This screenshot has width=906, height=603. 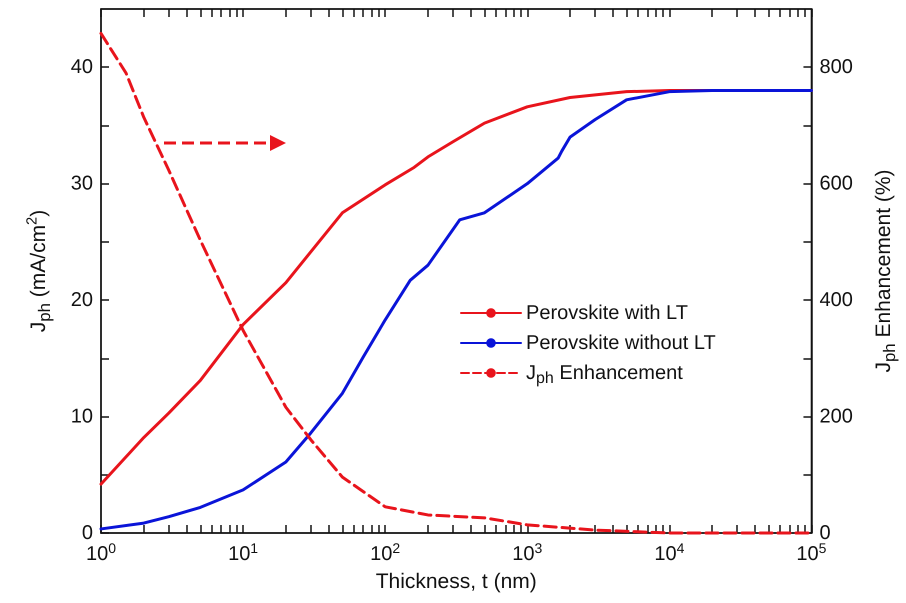 What do you see at coordinates (81, 67) in the screenshot?
I see `y-tick-label: 40` at bounding box center [81, 67].